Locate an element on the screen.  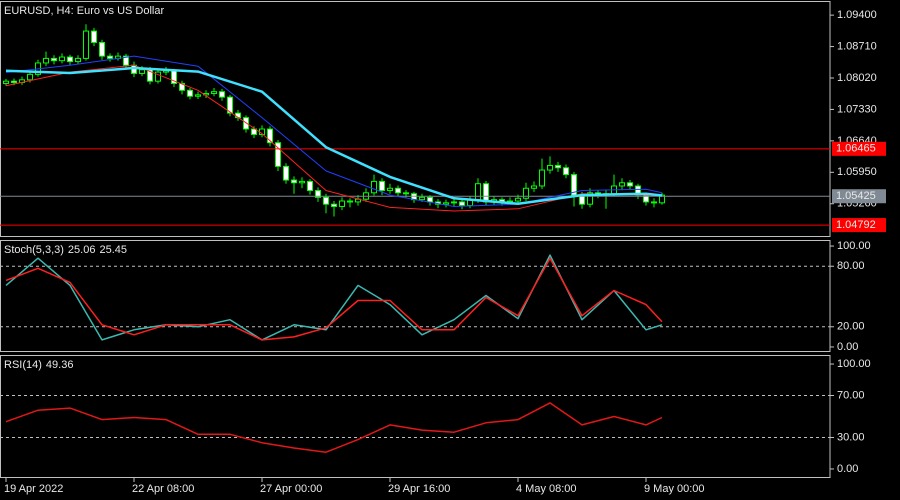
y-tick-label: 30.00 is located at coordinates (851, 437).